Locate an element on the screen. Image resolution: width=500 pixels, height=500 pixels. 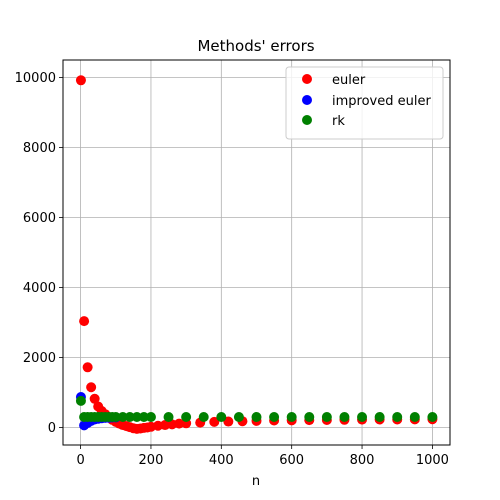
y-tick-label: 10000 is located at coordinates (35, 78).